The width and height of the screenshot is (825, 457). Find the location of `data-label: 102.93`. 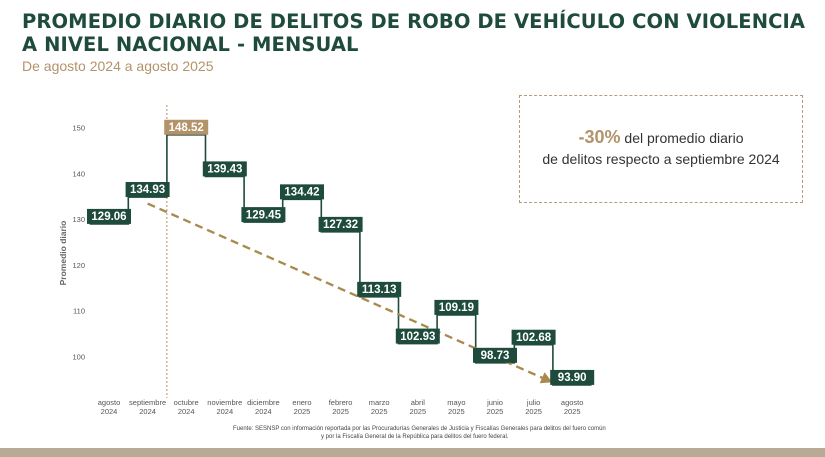

data-label: 102.93 is located at coordinates (417, 337).